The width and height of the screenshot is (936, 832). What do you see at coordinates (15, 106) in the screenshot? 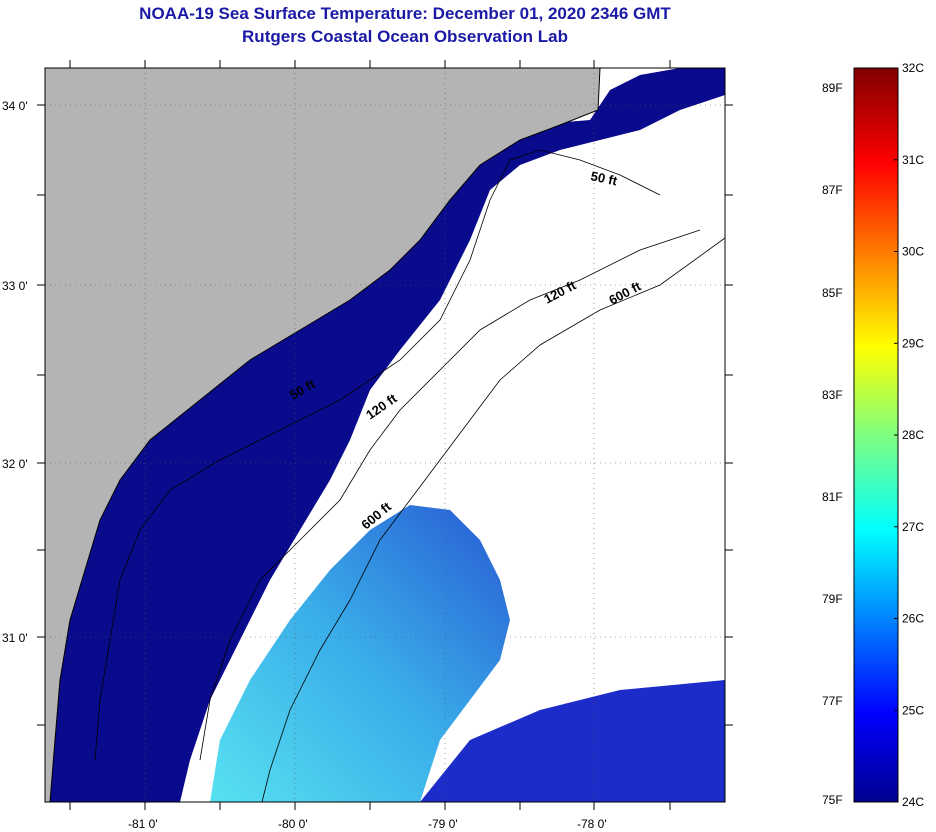
I see `lat-label-34: 34 0'` at bounding box center [15, 106].